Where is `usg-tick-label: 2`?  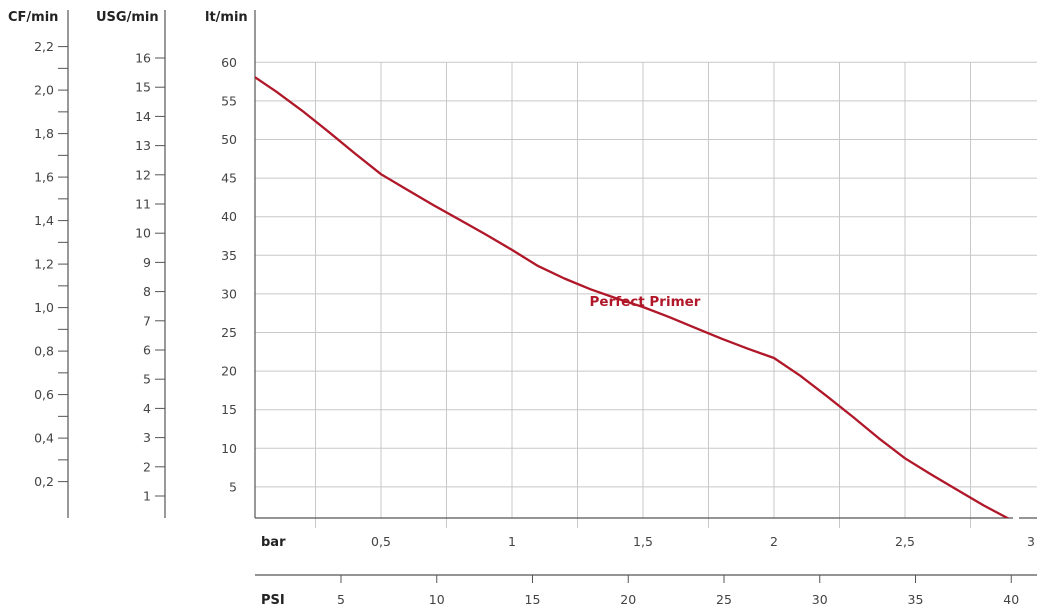
usg-tick-label: 2 is located at coordinates (147, 466).